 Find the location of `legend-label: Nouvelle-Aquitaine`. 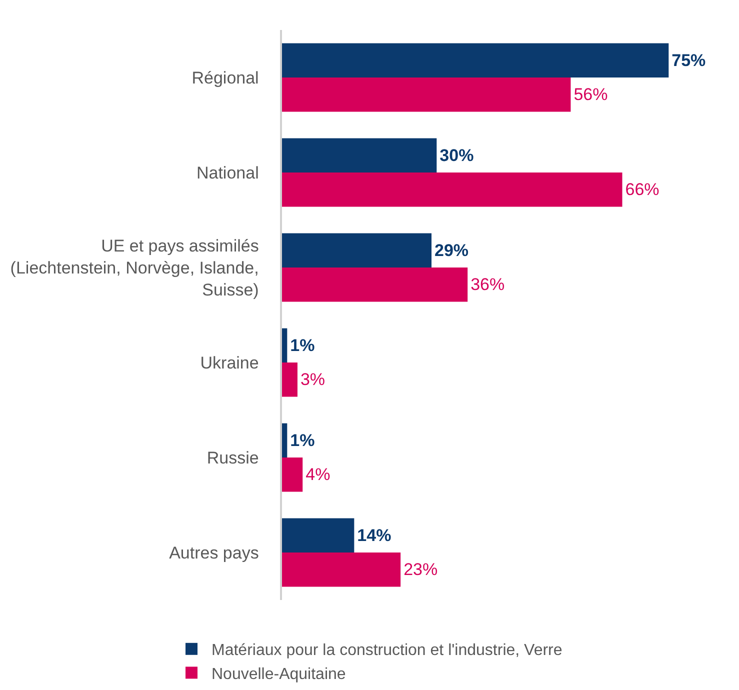

legend-label: Nouvelle-Aquitaine is located at coordinates (279, 674).